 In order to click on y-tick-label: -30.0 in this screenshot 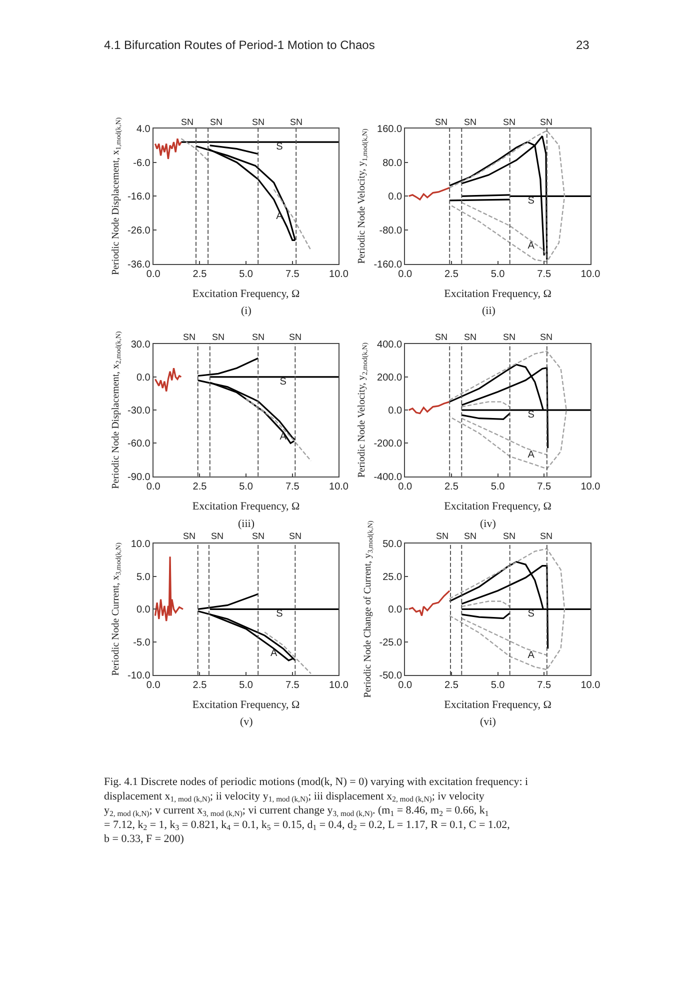, I will do `click(139, 411)`.